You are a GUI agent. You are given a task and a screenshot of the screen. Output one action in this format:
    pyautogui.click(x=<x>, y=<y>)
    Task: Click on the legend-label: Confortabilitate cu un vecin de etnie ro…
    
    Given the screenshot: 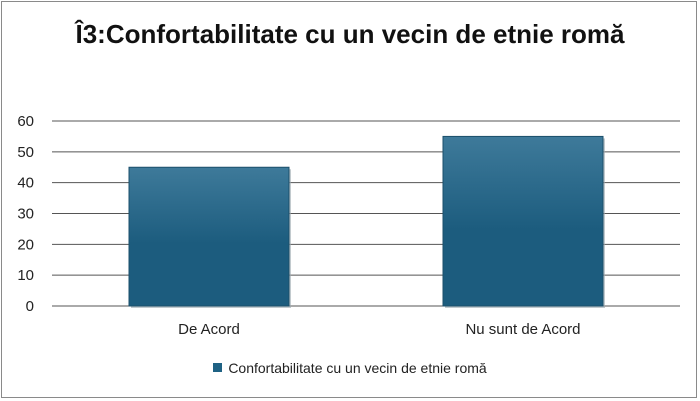 What is the action you would take?
    pyautogui.click(x=357, y=368)
    